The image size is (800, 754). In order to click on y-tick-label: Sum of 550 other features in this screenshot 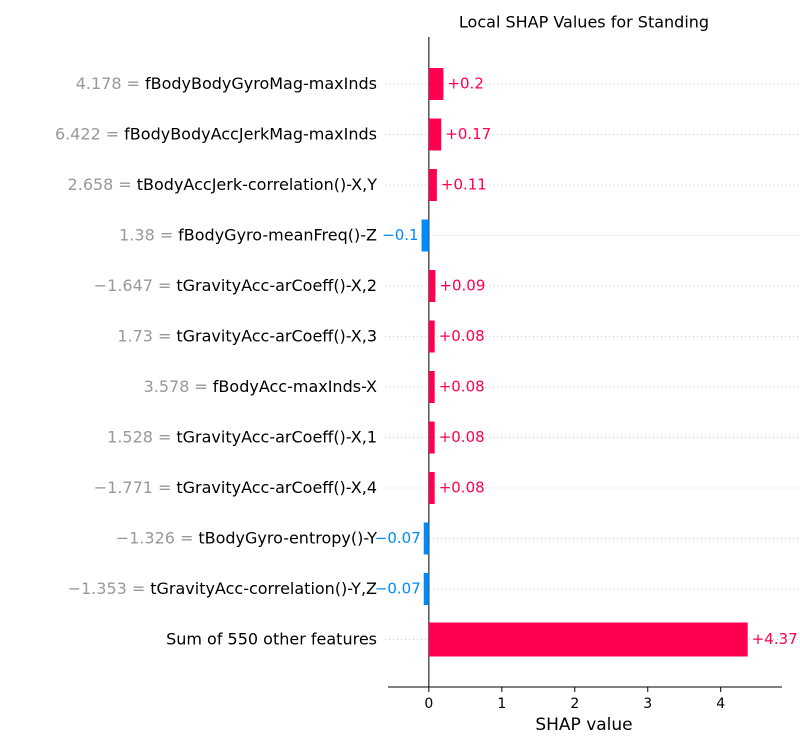, I will do `click(271, 638)`.